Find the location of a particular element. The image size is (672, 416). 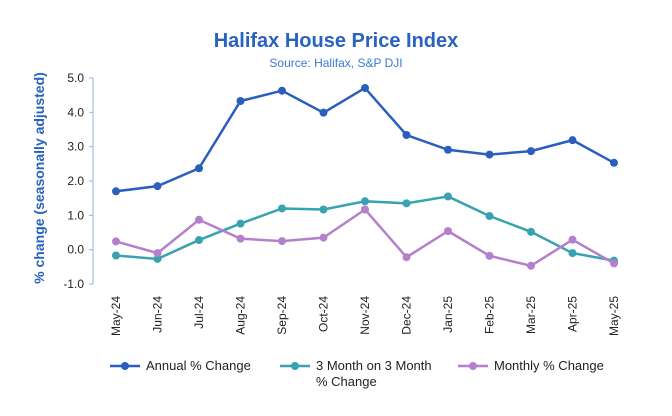

x-tick-label: Jul-24 is located at coordinates (199, 312).